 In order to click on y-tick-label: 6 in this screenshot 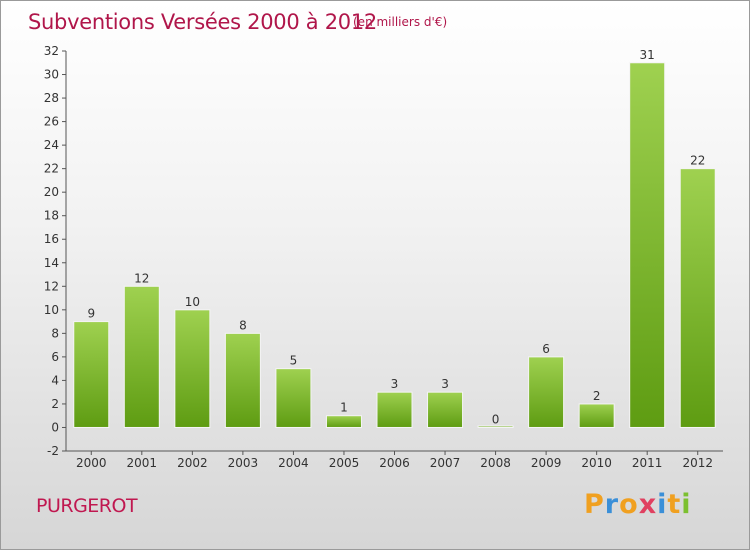, I will do `click(55, 357)`.